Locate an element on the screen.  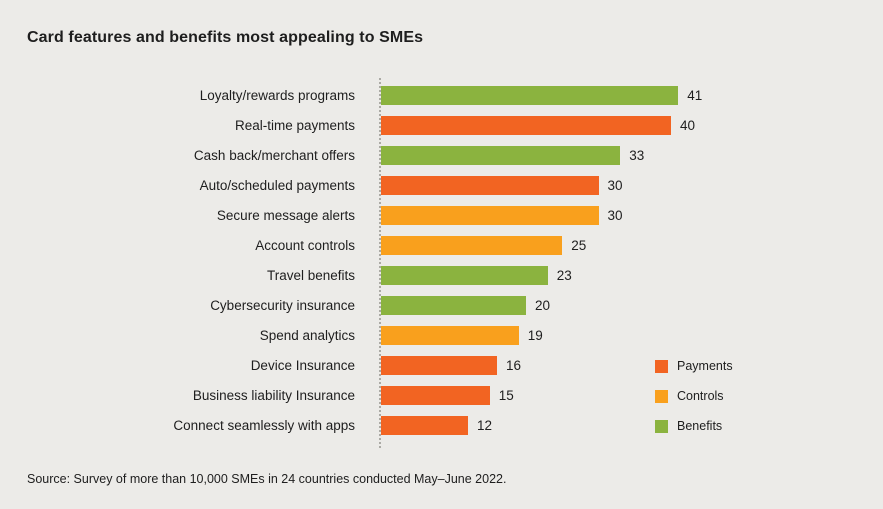
legend: Payments Controls Benefits is located at coordinates (694, 396).